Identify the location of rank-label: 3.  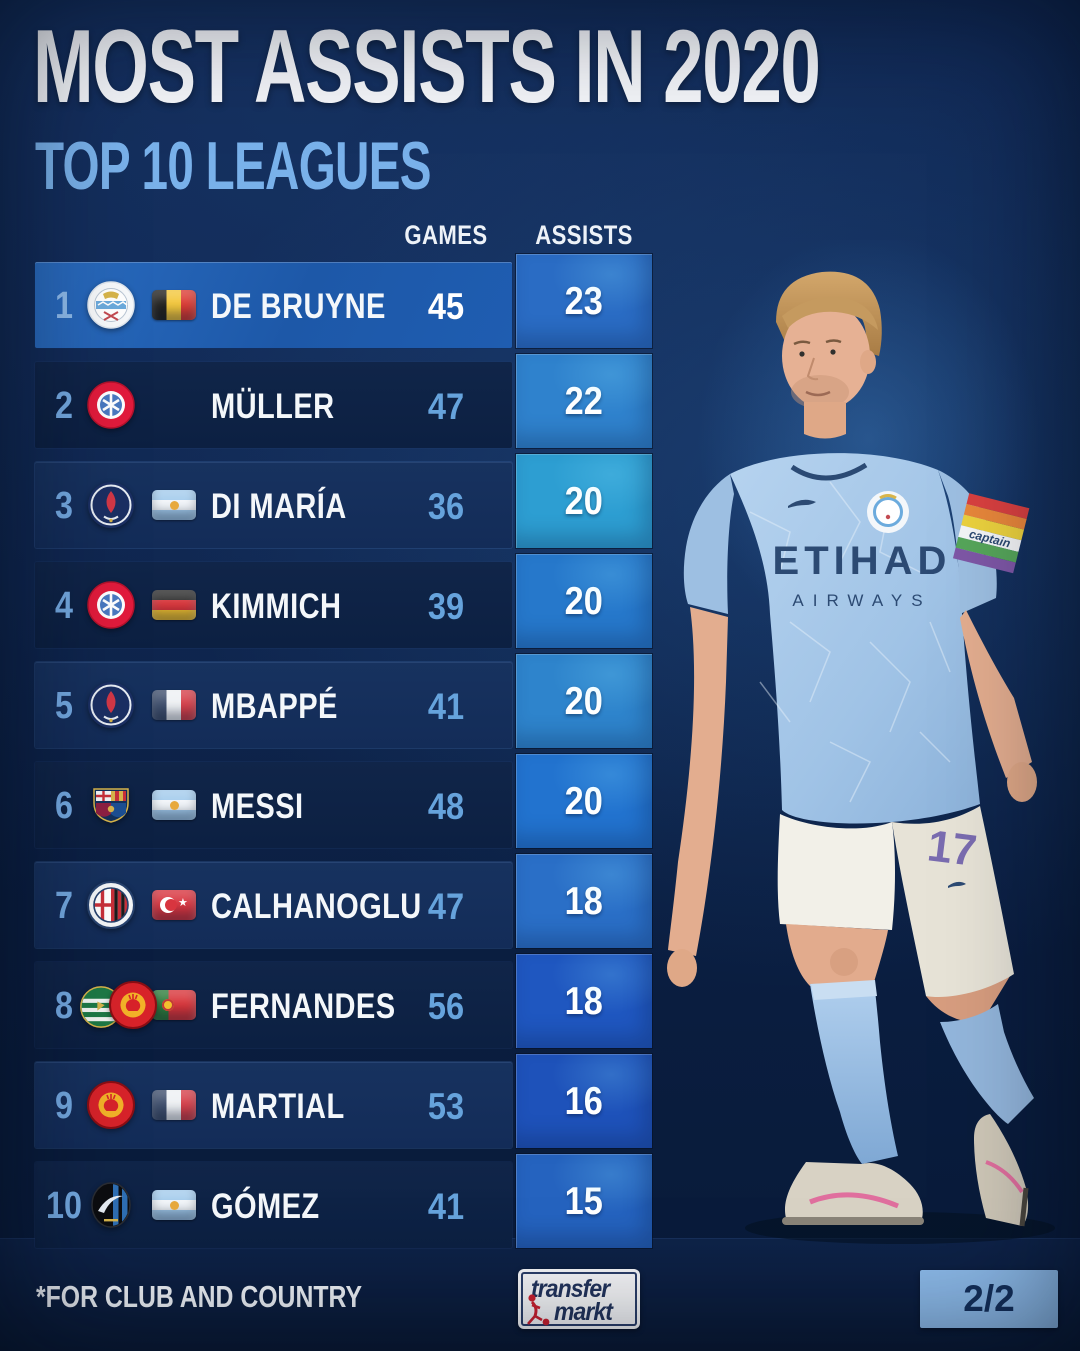
(64, 506).